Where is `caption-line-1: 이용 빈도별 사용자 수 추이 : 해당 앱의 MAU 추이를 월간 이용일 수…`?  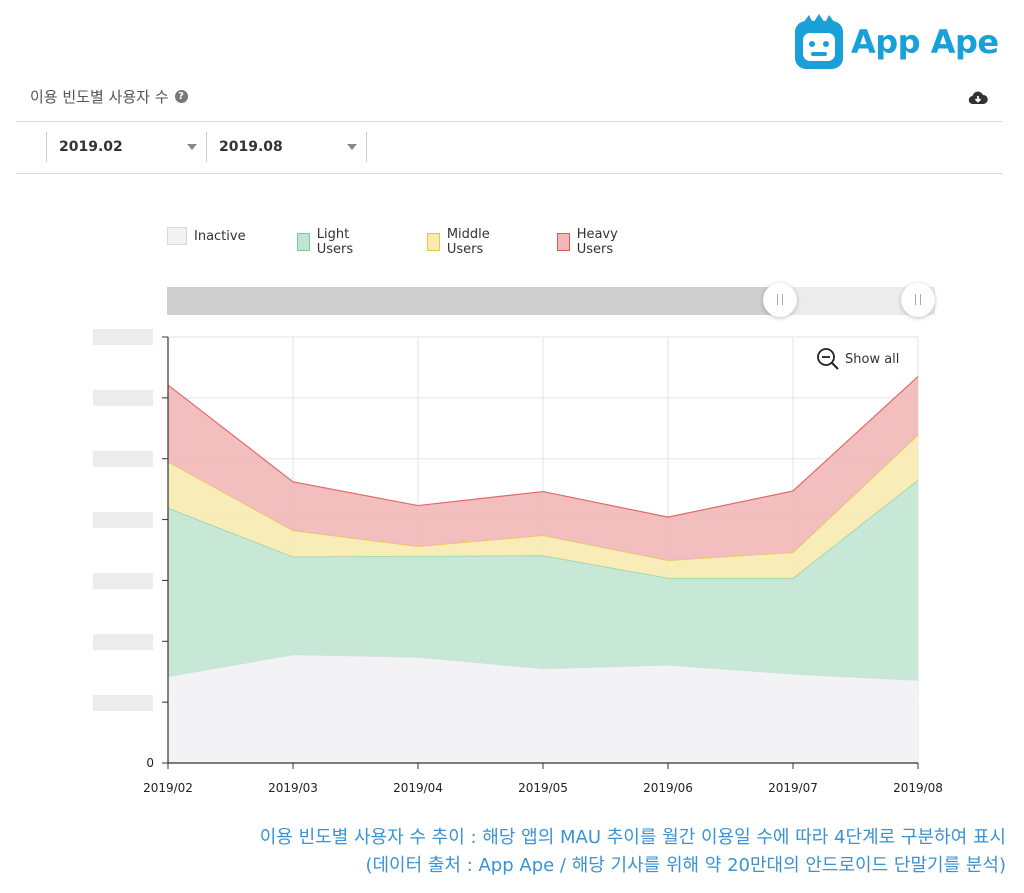
caption-line-1: 이용 빈도별 사용자 수 추이 : 해당 앱의 MAU 추이를 월간 이용일 수… is located at coordinates (632, 837).